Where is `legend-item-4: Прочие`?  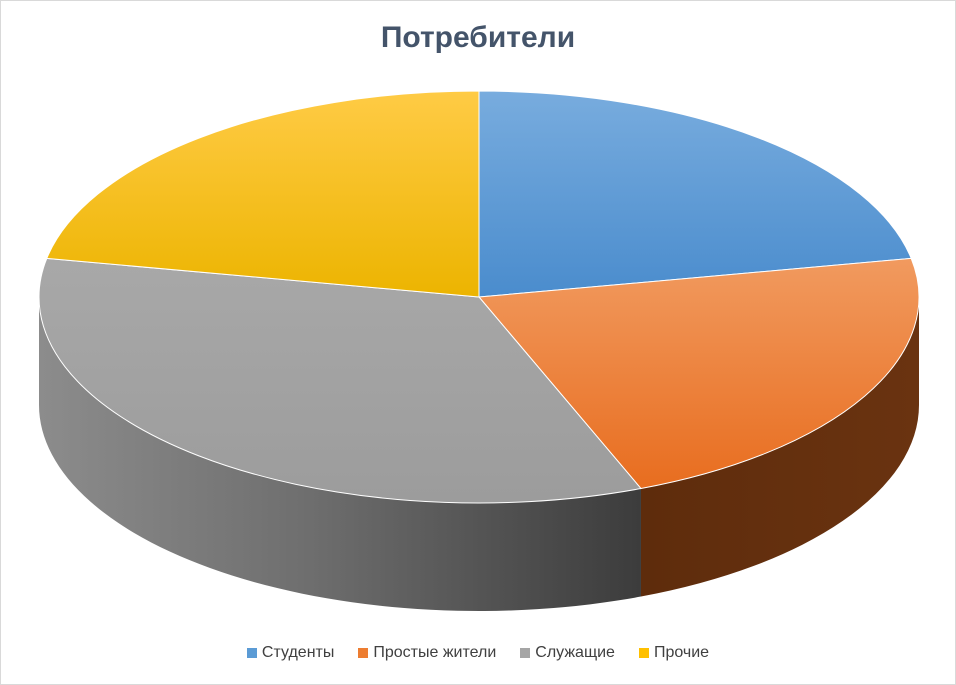
legend-item-4: Прочие is located at coordinates (674, 653).